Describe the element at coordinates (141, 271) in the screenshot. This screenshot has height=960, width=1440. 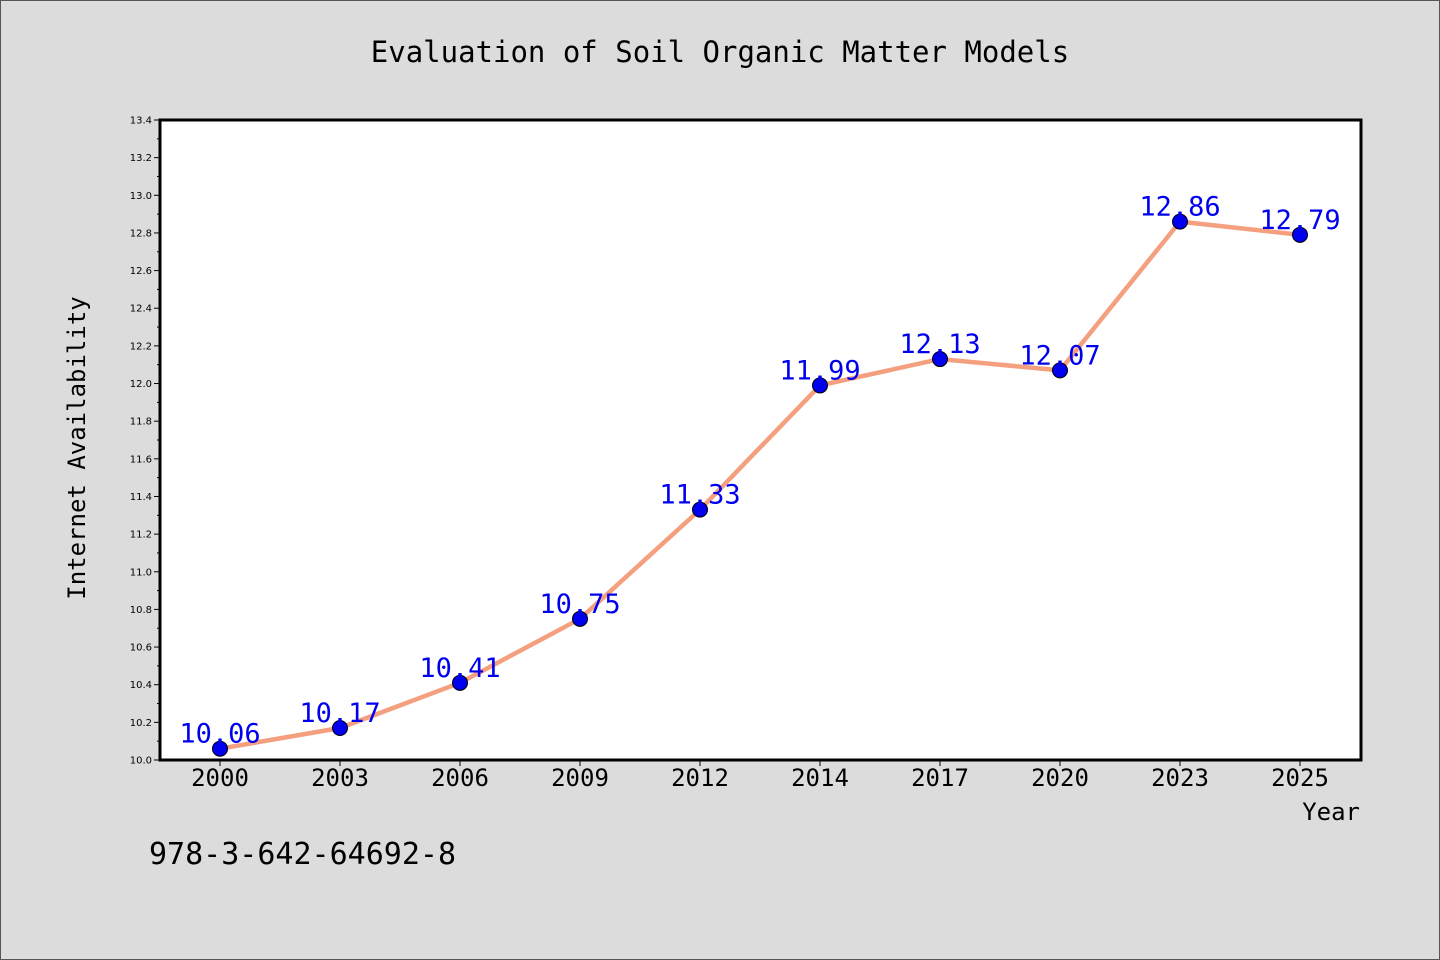
I see `y-tick-label: 12.6` at that location.